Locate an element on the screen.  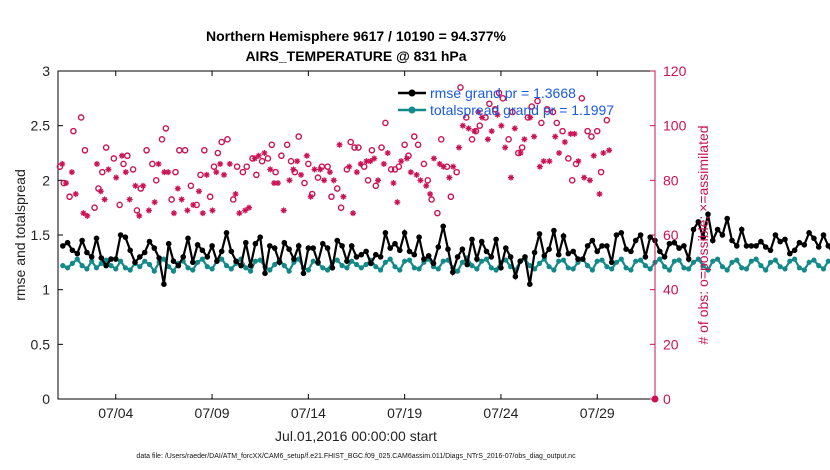
legend-spread-label: totalspread grand pr = 1.1997 is located at coordinates (522, 110).